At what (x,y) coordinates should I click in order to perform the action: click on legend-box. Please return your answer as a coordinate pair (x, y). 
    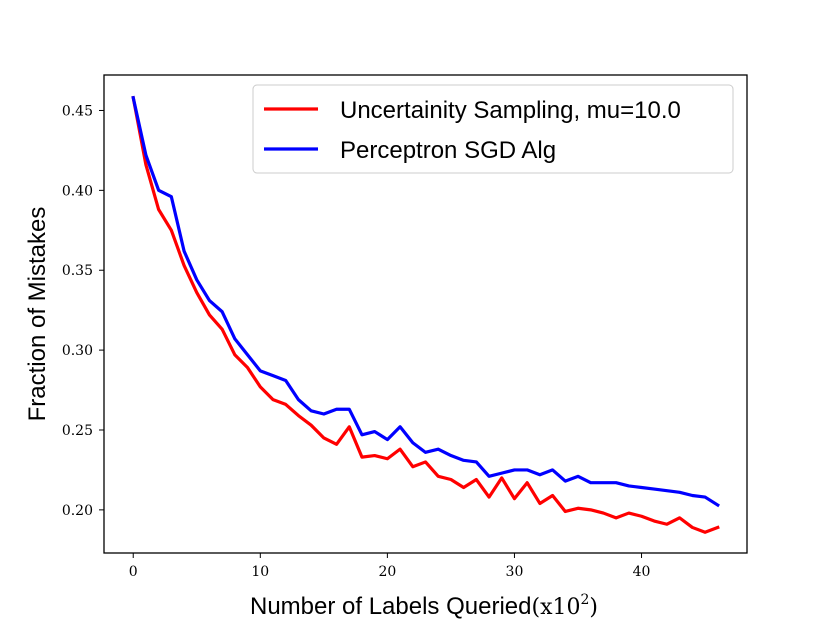
    Looking at the image, I should click on (493, 129).